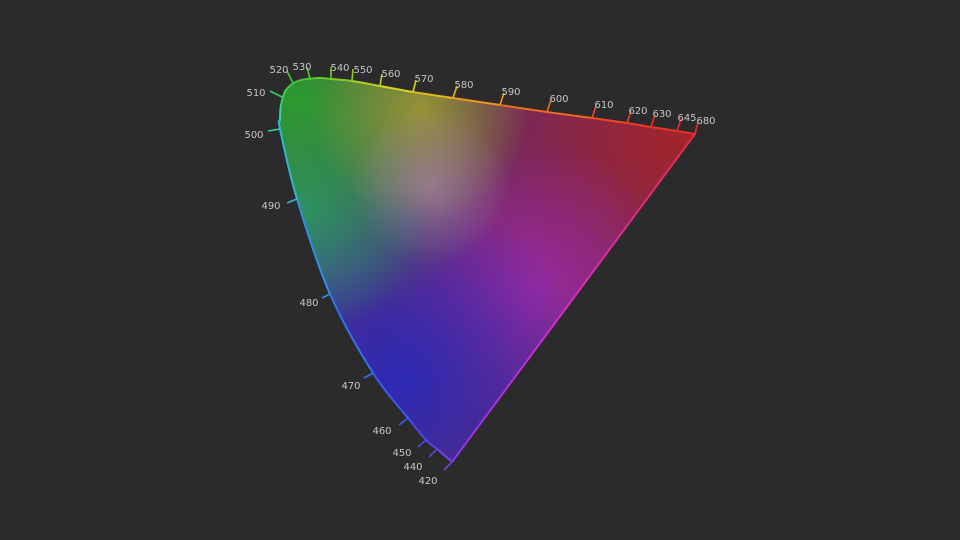 This screenshot has width=960, height=540. I want to click on wavelength-label-470: 470, so click(350, 386).